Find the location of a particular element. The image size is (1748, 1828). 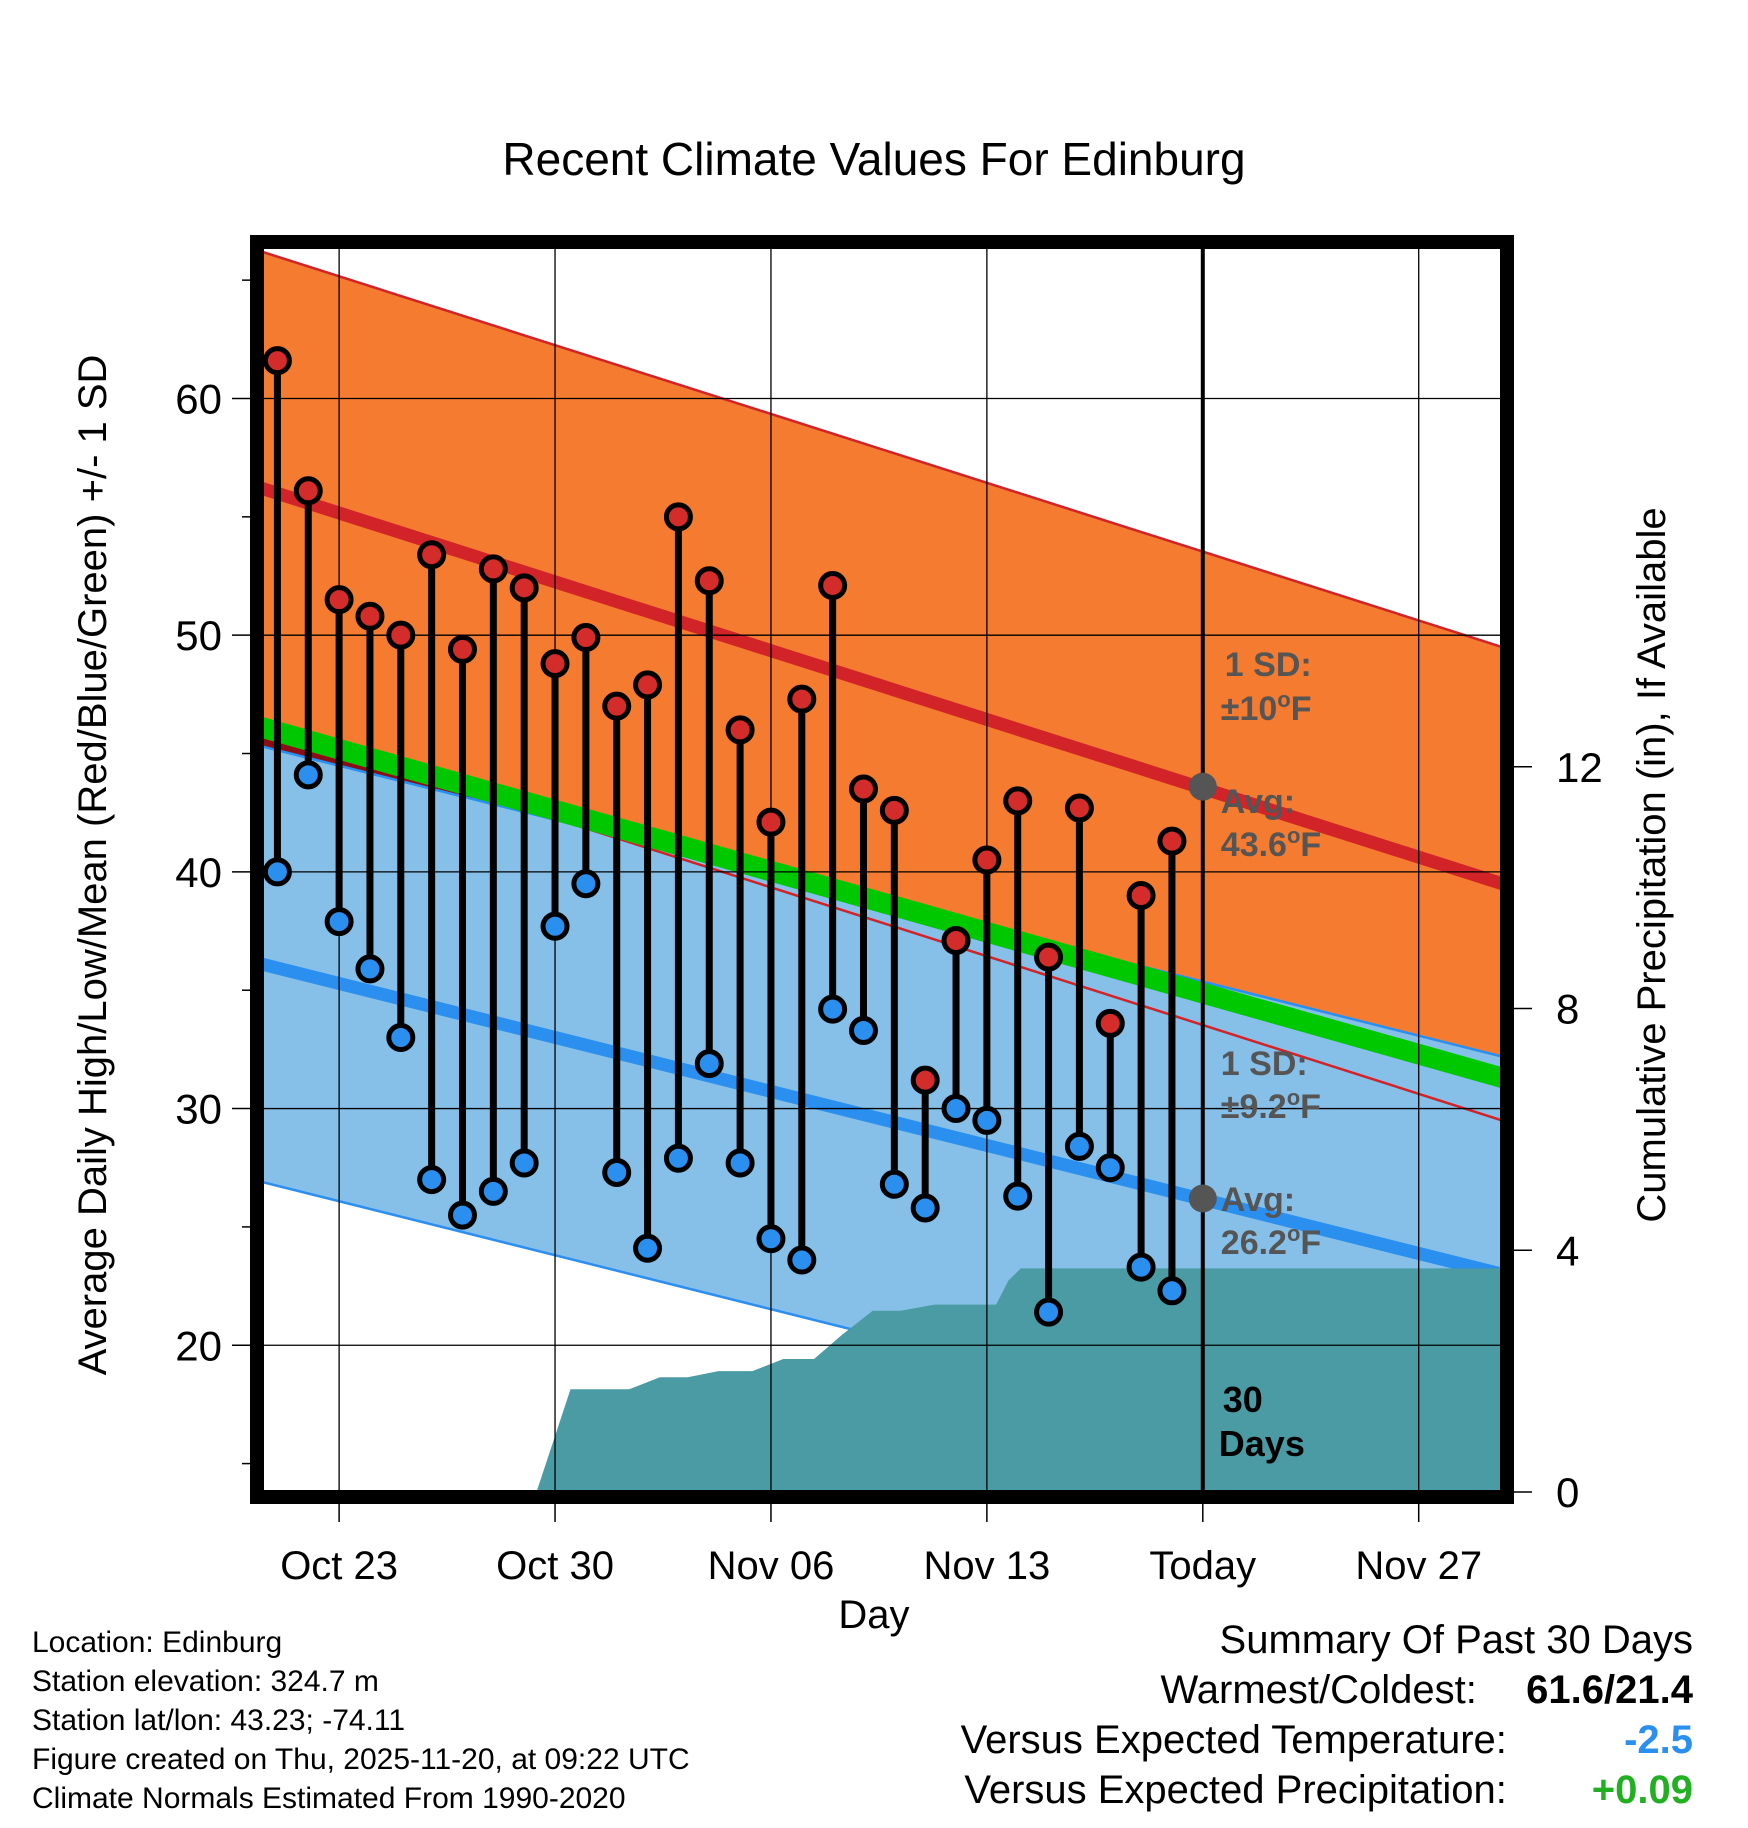

summary-title: Summary Of Past 30 Days is located at coordinates (1456, 1640).